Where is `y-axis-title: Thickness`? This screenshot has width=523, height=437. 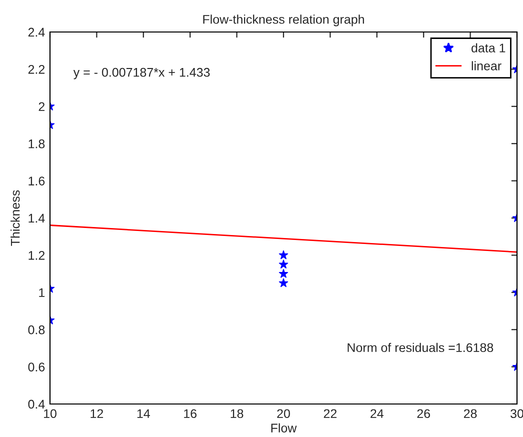
y-axis-title: Thickness is located at coordinates (15, 218).